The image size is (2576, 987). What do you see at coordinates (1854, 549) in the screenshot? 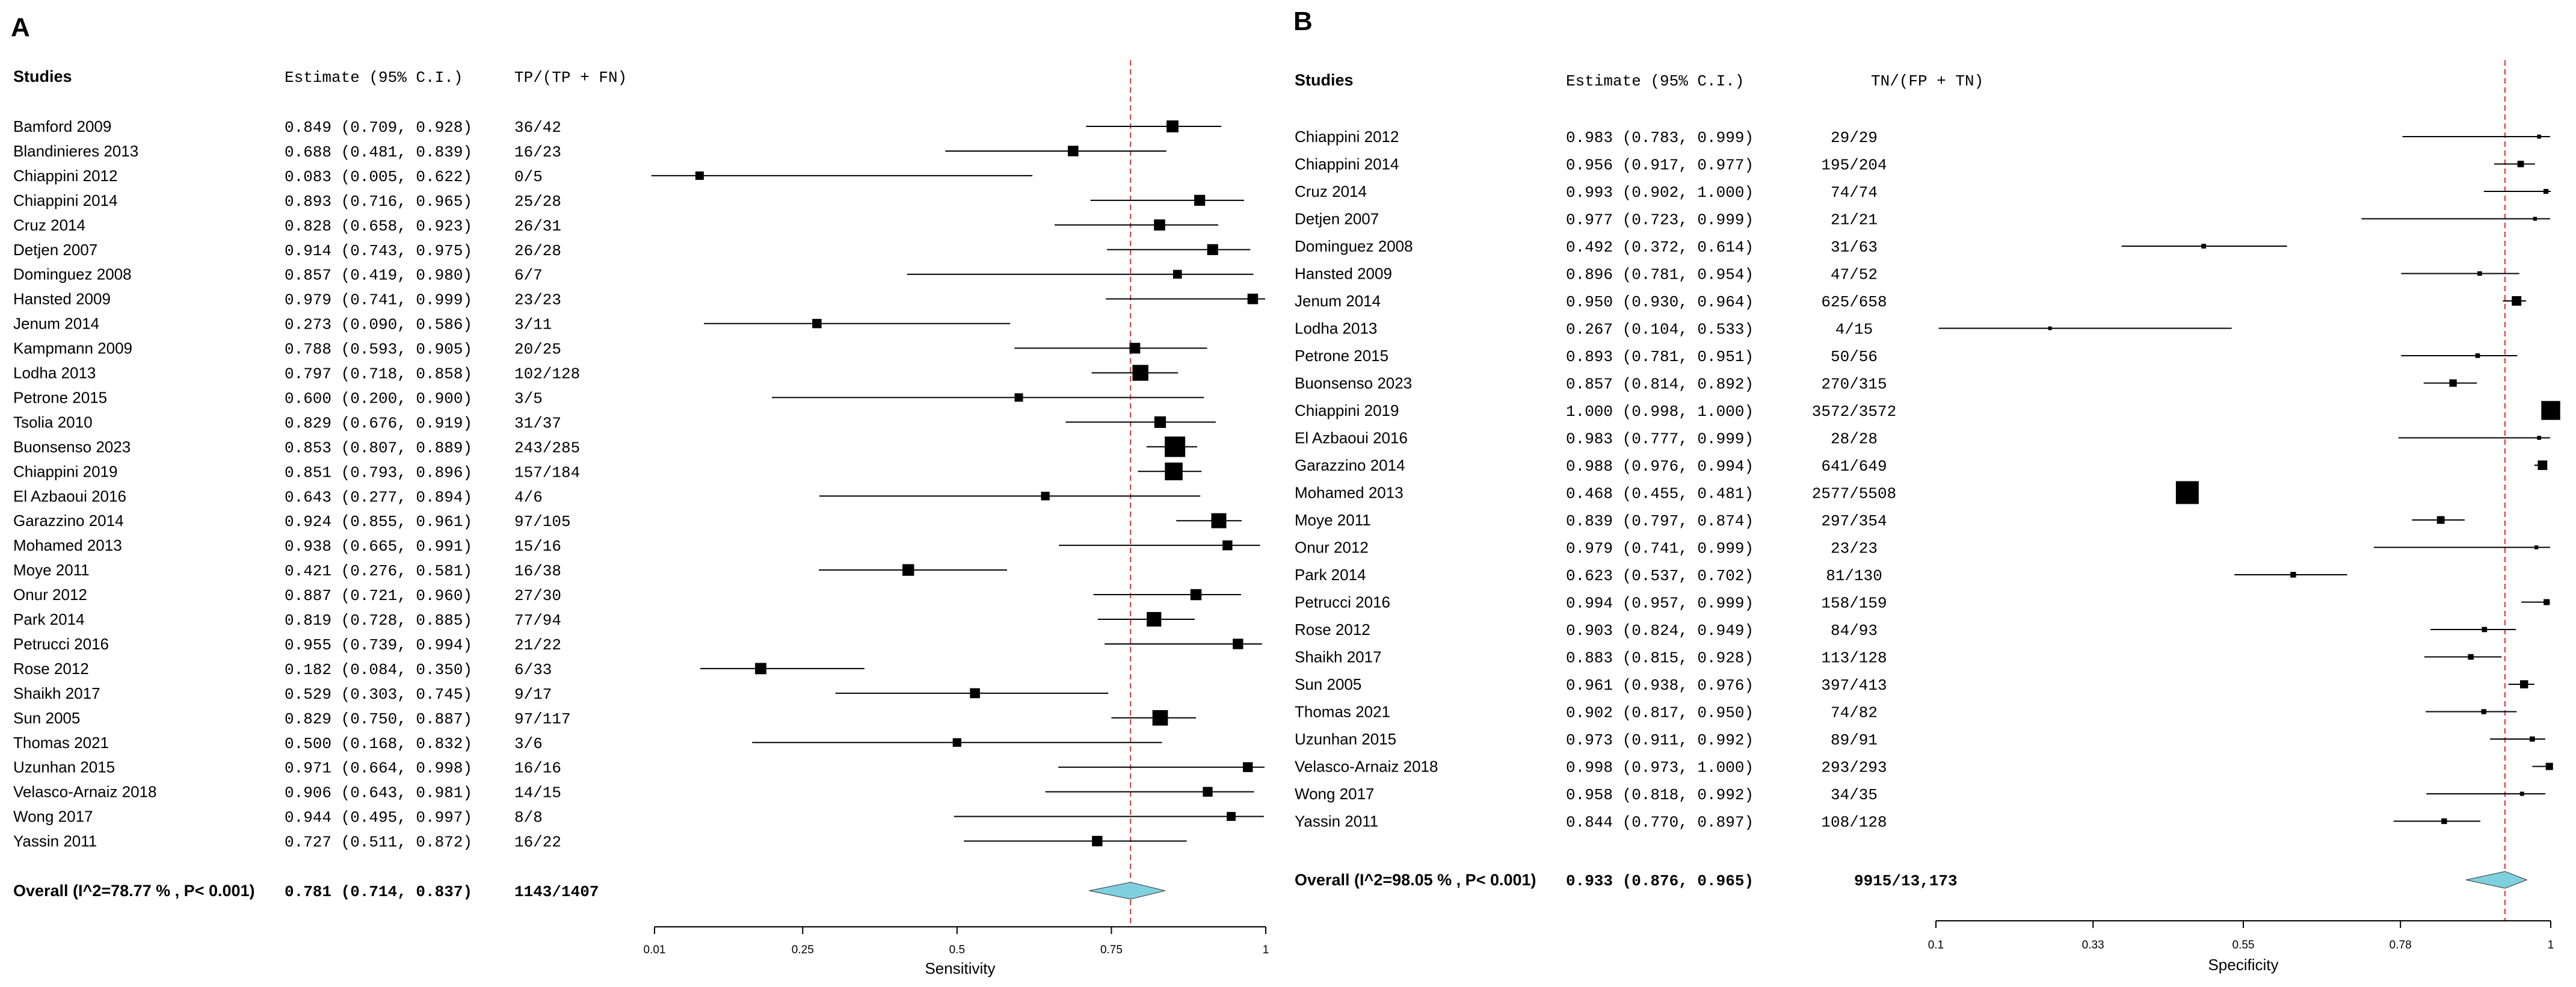
I see `study-counts: 23/23` at bounding box center [1854, 549].